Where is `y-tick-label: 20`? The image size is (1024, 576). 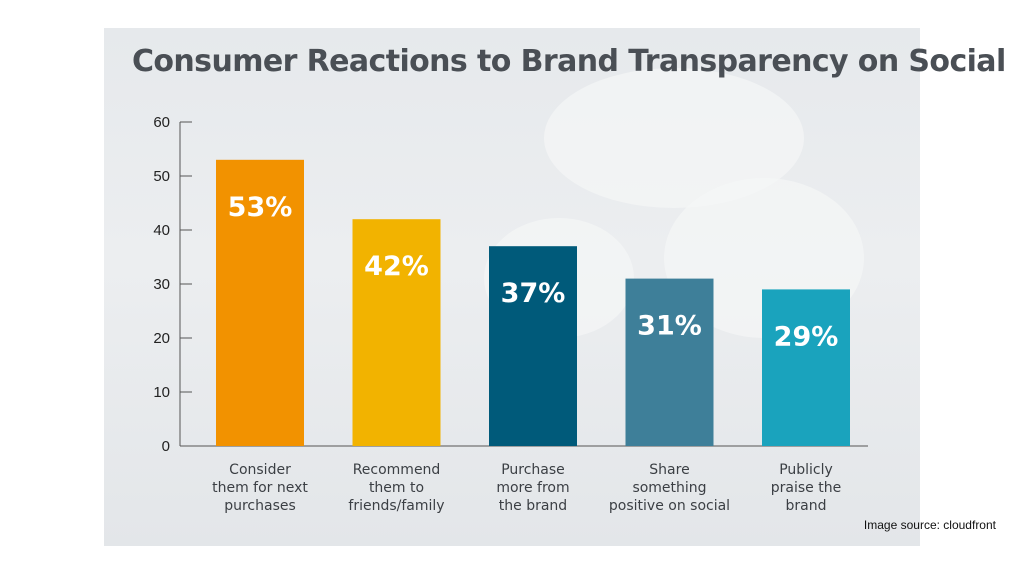
y-tick-label: 20 is located at coordinates (161, 338).